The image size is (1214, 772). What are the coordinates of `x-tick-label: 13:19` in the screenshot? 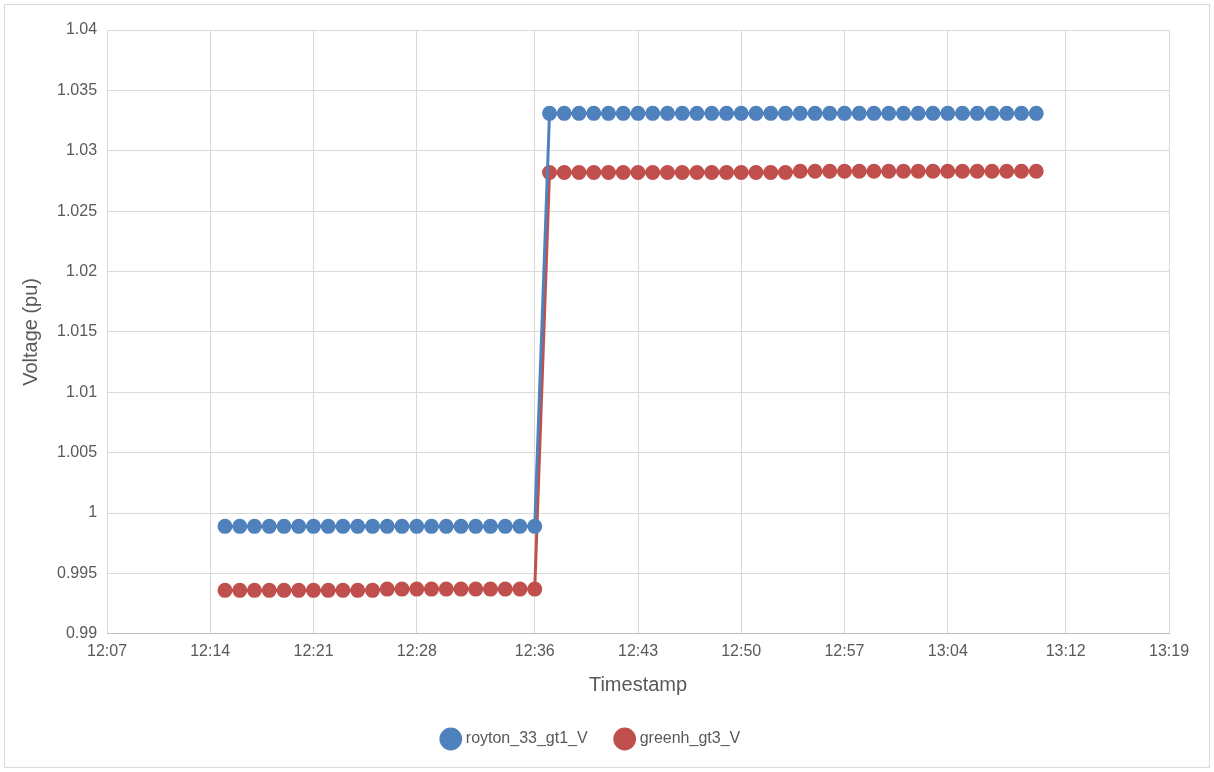 It's located at (1169, 650).